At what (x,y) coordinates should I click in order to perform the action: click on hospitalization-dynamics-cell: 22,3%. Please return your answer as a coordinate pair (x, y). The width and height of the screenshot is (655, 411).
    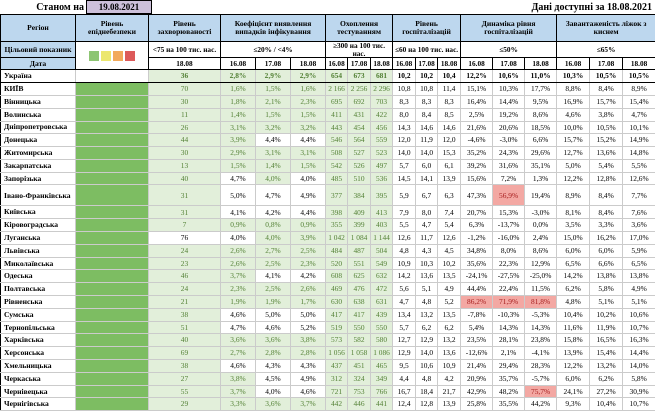
    Looking at the image, I should click on (509, 263).